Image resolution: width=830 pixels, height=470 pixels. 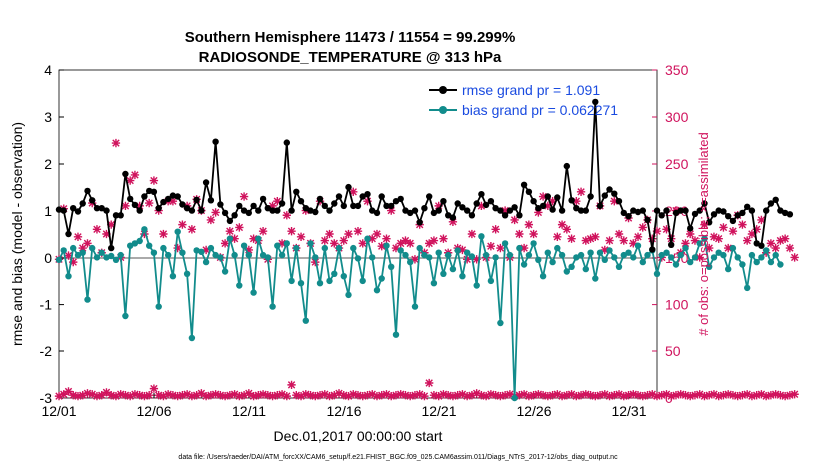 What do you see at coordinates (670, 70) in the screenshot?
I see `y-tick-right: 350` at bounding box center [670, 70].